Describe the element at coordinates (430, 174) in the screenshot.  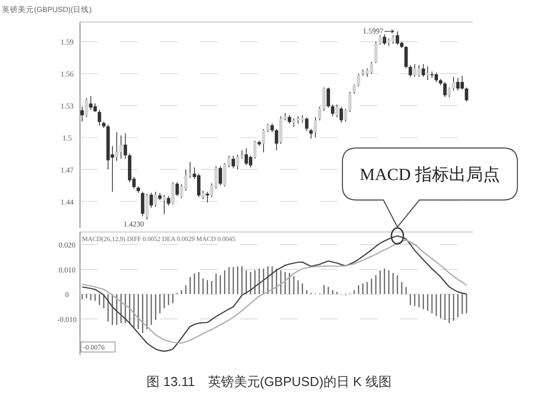
I see `annotation: MACD 指标出局点` at that location.